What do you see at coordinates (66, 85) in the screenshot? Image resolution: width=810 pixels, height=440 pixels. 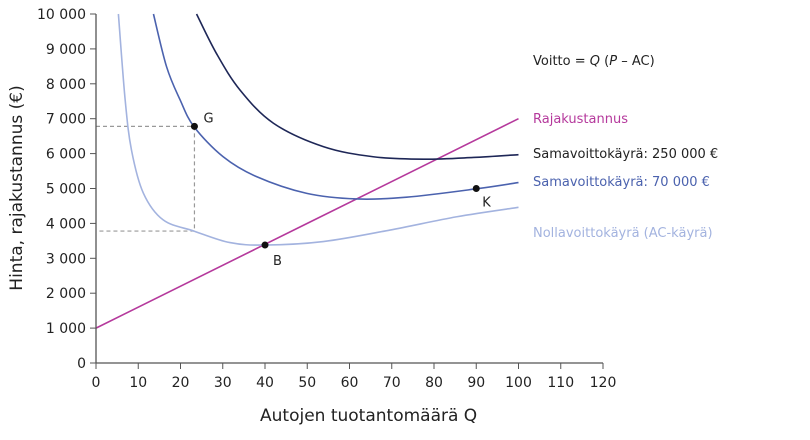 I see `y-tick-label: 8 000` at bounding box center [66, 85].